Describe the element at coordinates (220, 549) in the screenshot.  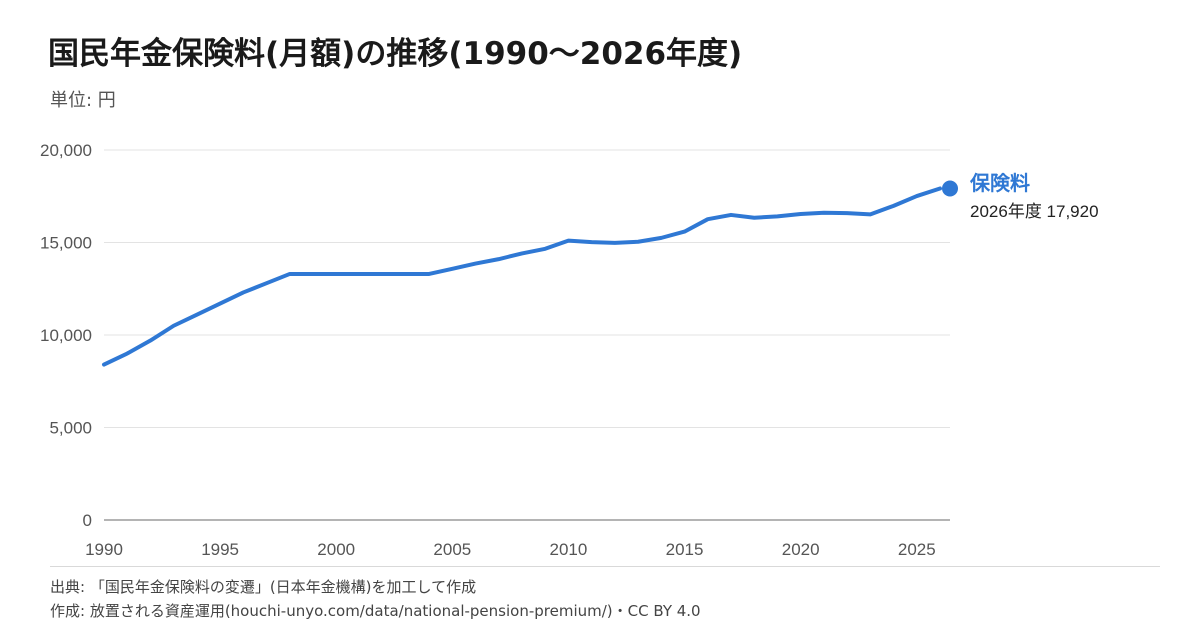
I see `x-tick-label: 1995` at that location.